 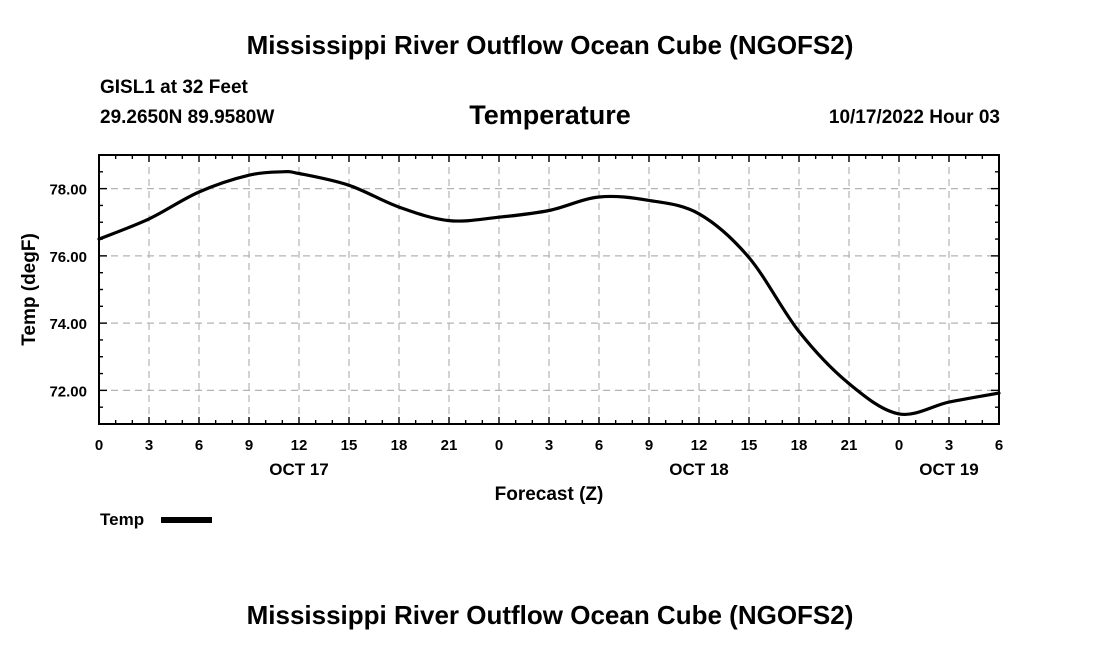 What do you see at coordinates (29, 289) in the screenshot?
I see `y-axis-title: Temp (degF)` at bounding box center [29, 289].